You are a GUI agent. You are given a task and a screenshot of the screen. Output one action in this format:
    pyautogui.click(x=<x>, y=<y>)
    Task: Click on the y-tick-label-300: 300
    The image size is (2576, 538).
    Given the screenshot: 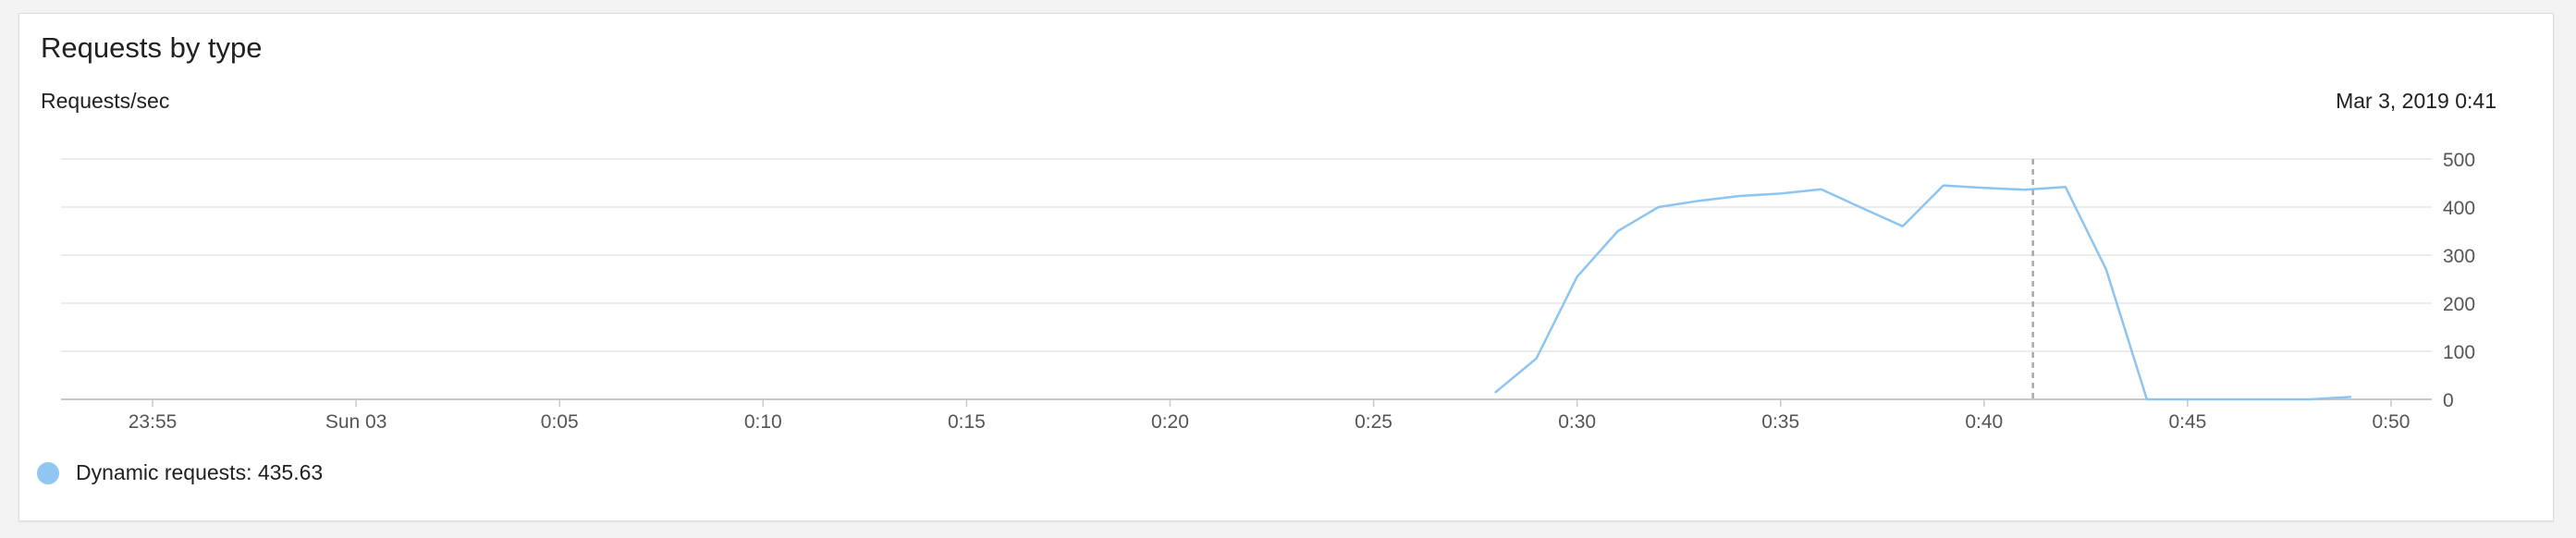 What is the action you would take?
    pyautogui.click(x=2459, y=256)
    